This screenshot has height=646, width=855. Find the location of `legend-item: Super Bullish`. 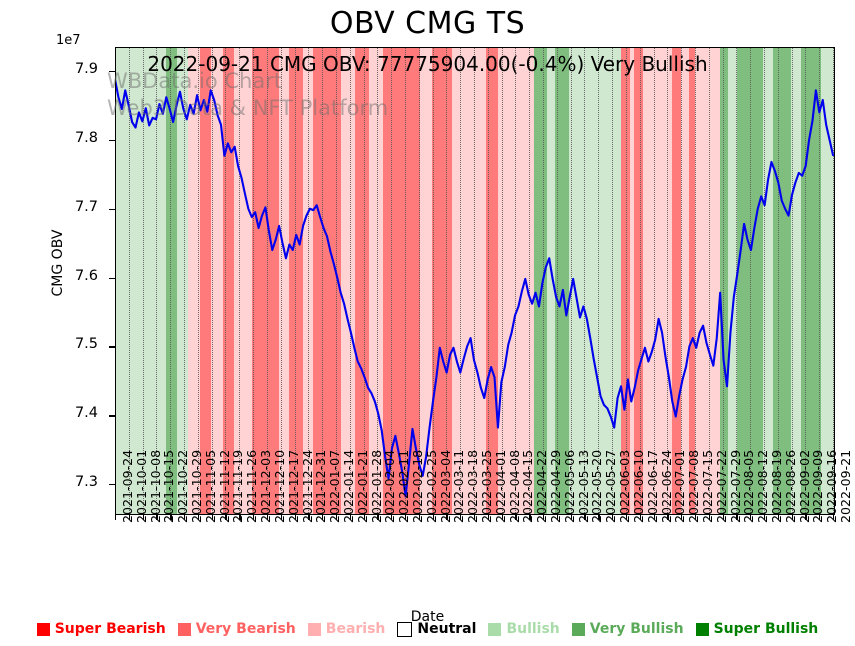

legend-item: Super Bullish is located at coordinates (757, 629).